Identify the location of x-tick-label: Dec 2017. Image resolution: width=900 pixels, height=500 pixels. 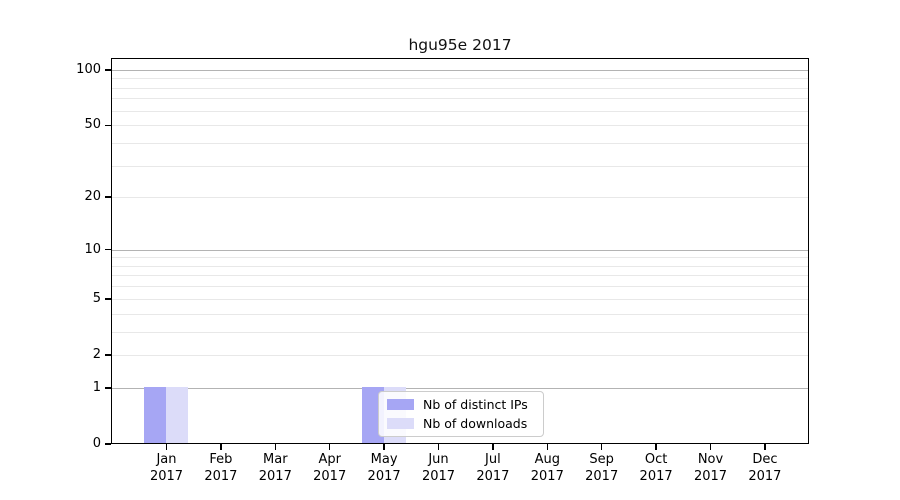
(765, 468).